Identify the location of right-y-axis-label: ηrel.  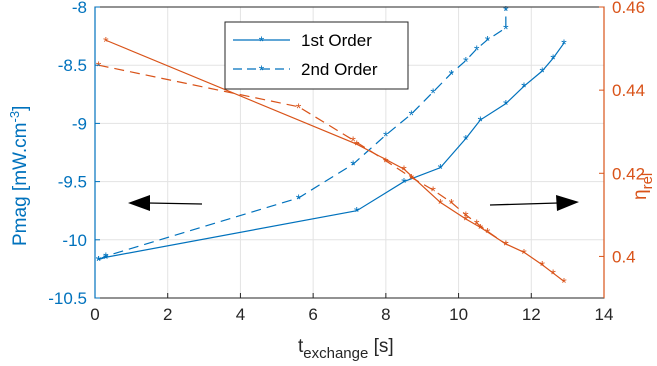
(643, 186).